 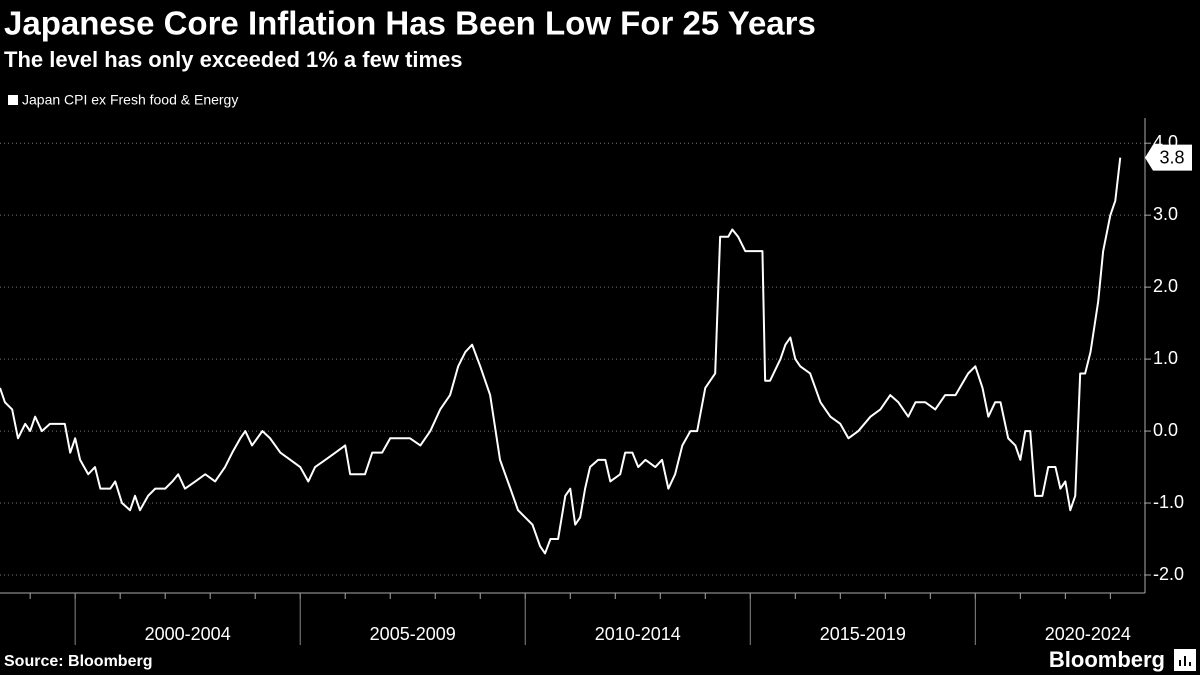 What do you see at coordinates (1165, 214) in the screenshot?
I see `y-tick-label: 3.0` at bounding box center [1165, 214].